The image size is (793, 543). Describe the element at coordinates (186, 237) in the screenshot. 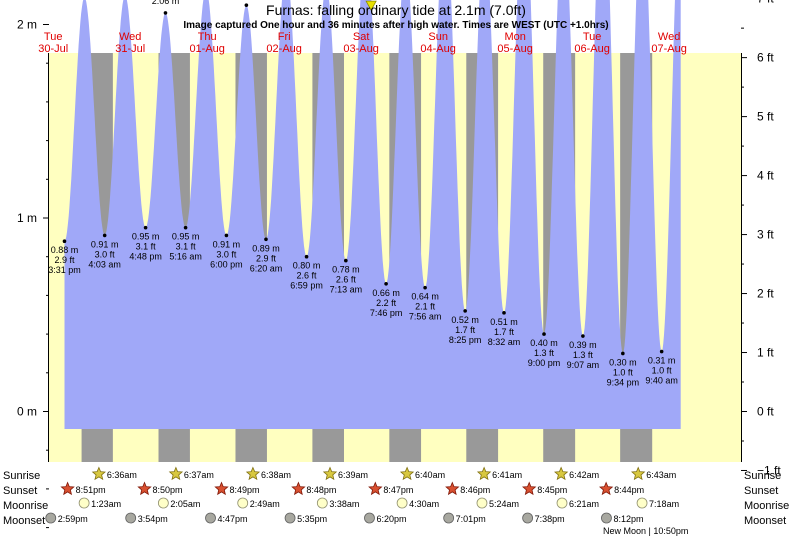

I see `low-tide-label: 0.95 m` at that location.